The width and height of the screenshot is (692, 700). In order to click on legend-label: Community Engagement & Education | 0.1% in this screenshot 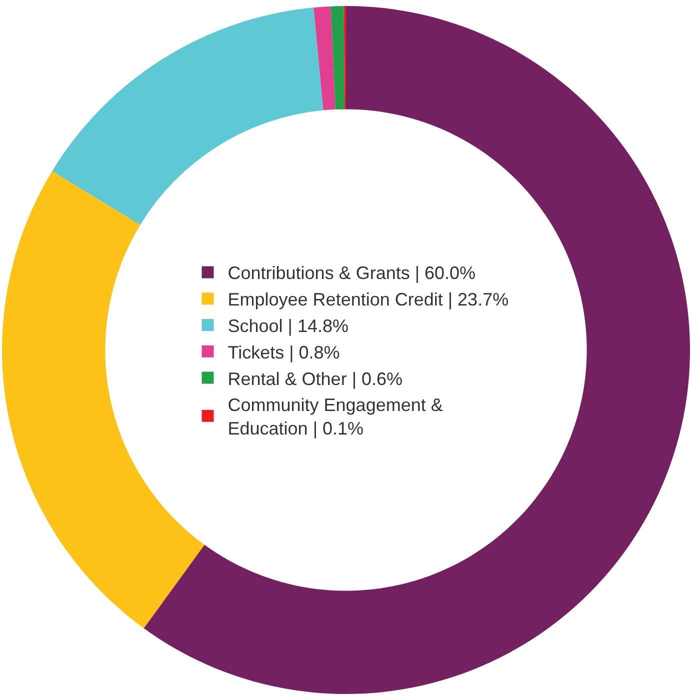, I will do `click(335, 417)`.